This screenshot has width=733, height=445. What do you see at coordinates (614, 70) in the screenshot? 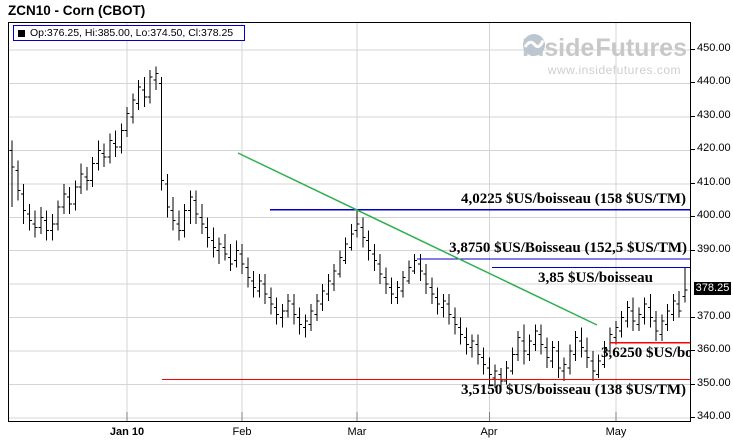
I see `watermark-url: www.insidefutures.com` at bounding box center [614, 70].